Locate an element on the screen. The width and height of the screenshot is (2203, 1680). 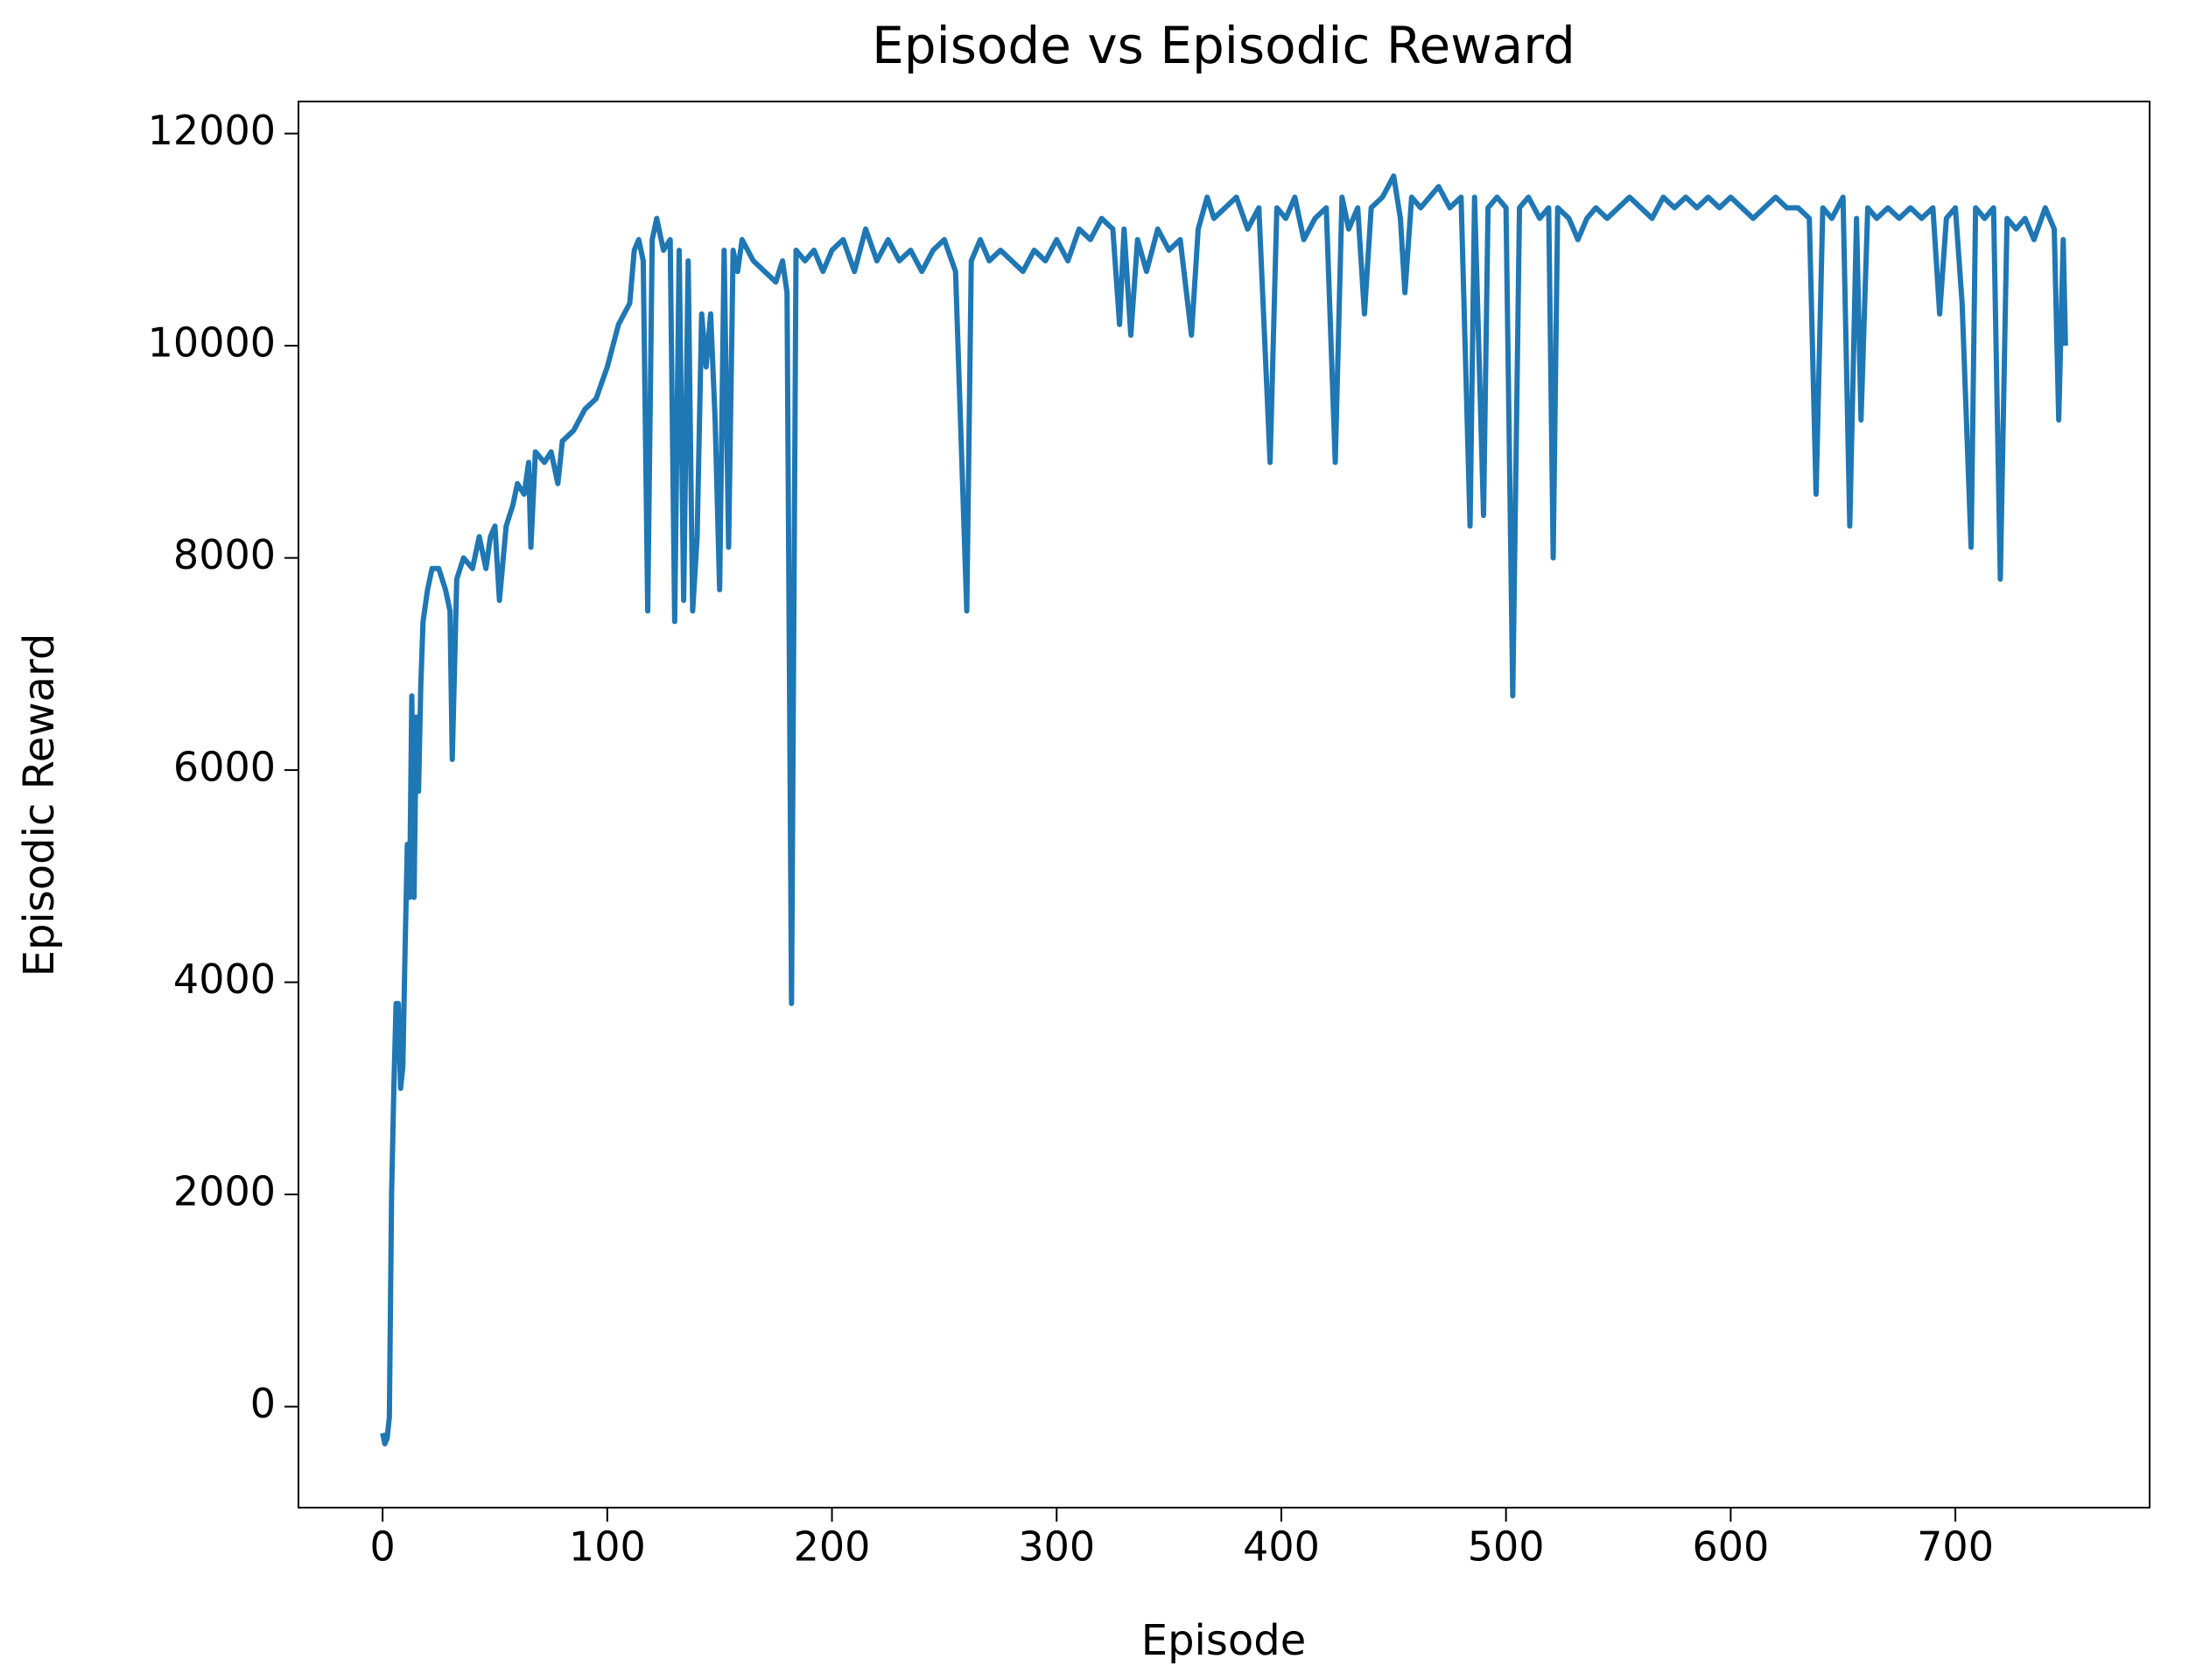
chart-title: Episode vs Episodic Reward is located at coordinates (1223, 45).